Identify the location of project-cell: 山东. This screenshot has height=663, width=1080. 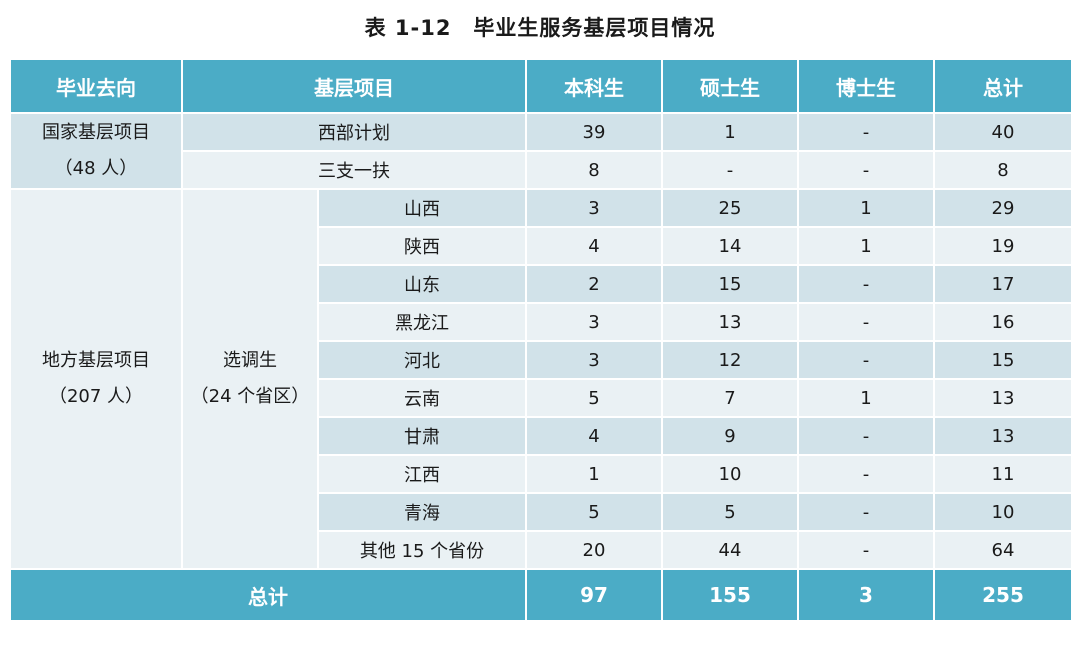
(422, 284).